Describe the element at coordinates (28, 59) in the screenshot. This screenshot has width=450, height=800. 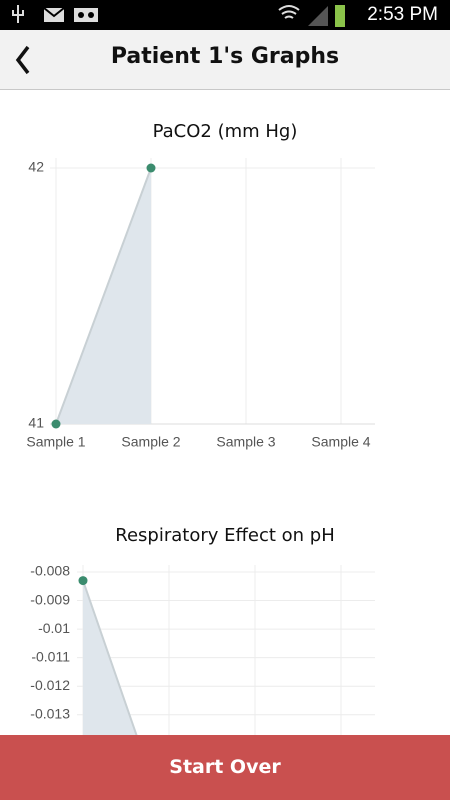
I see `back-button` at that location.